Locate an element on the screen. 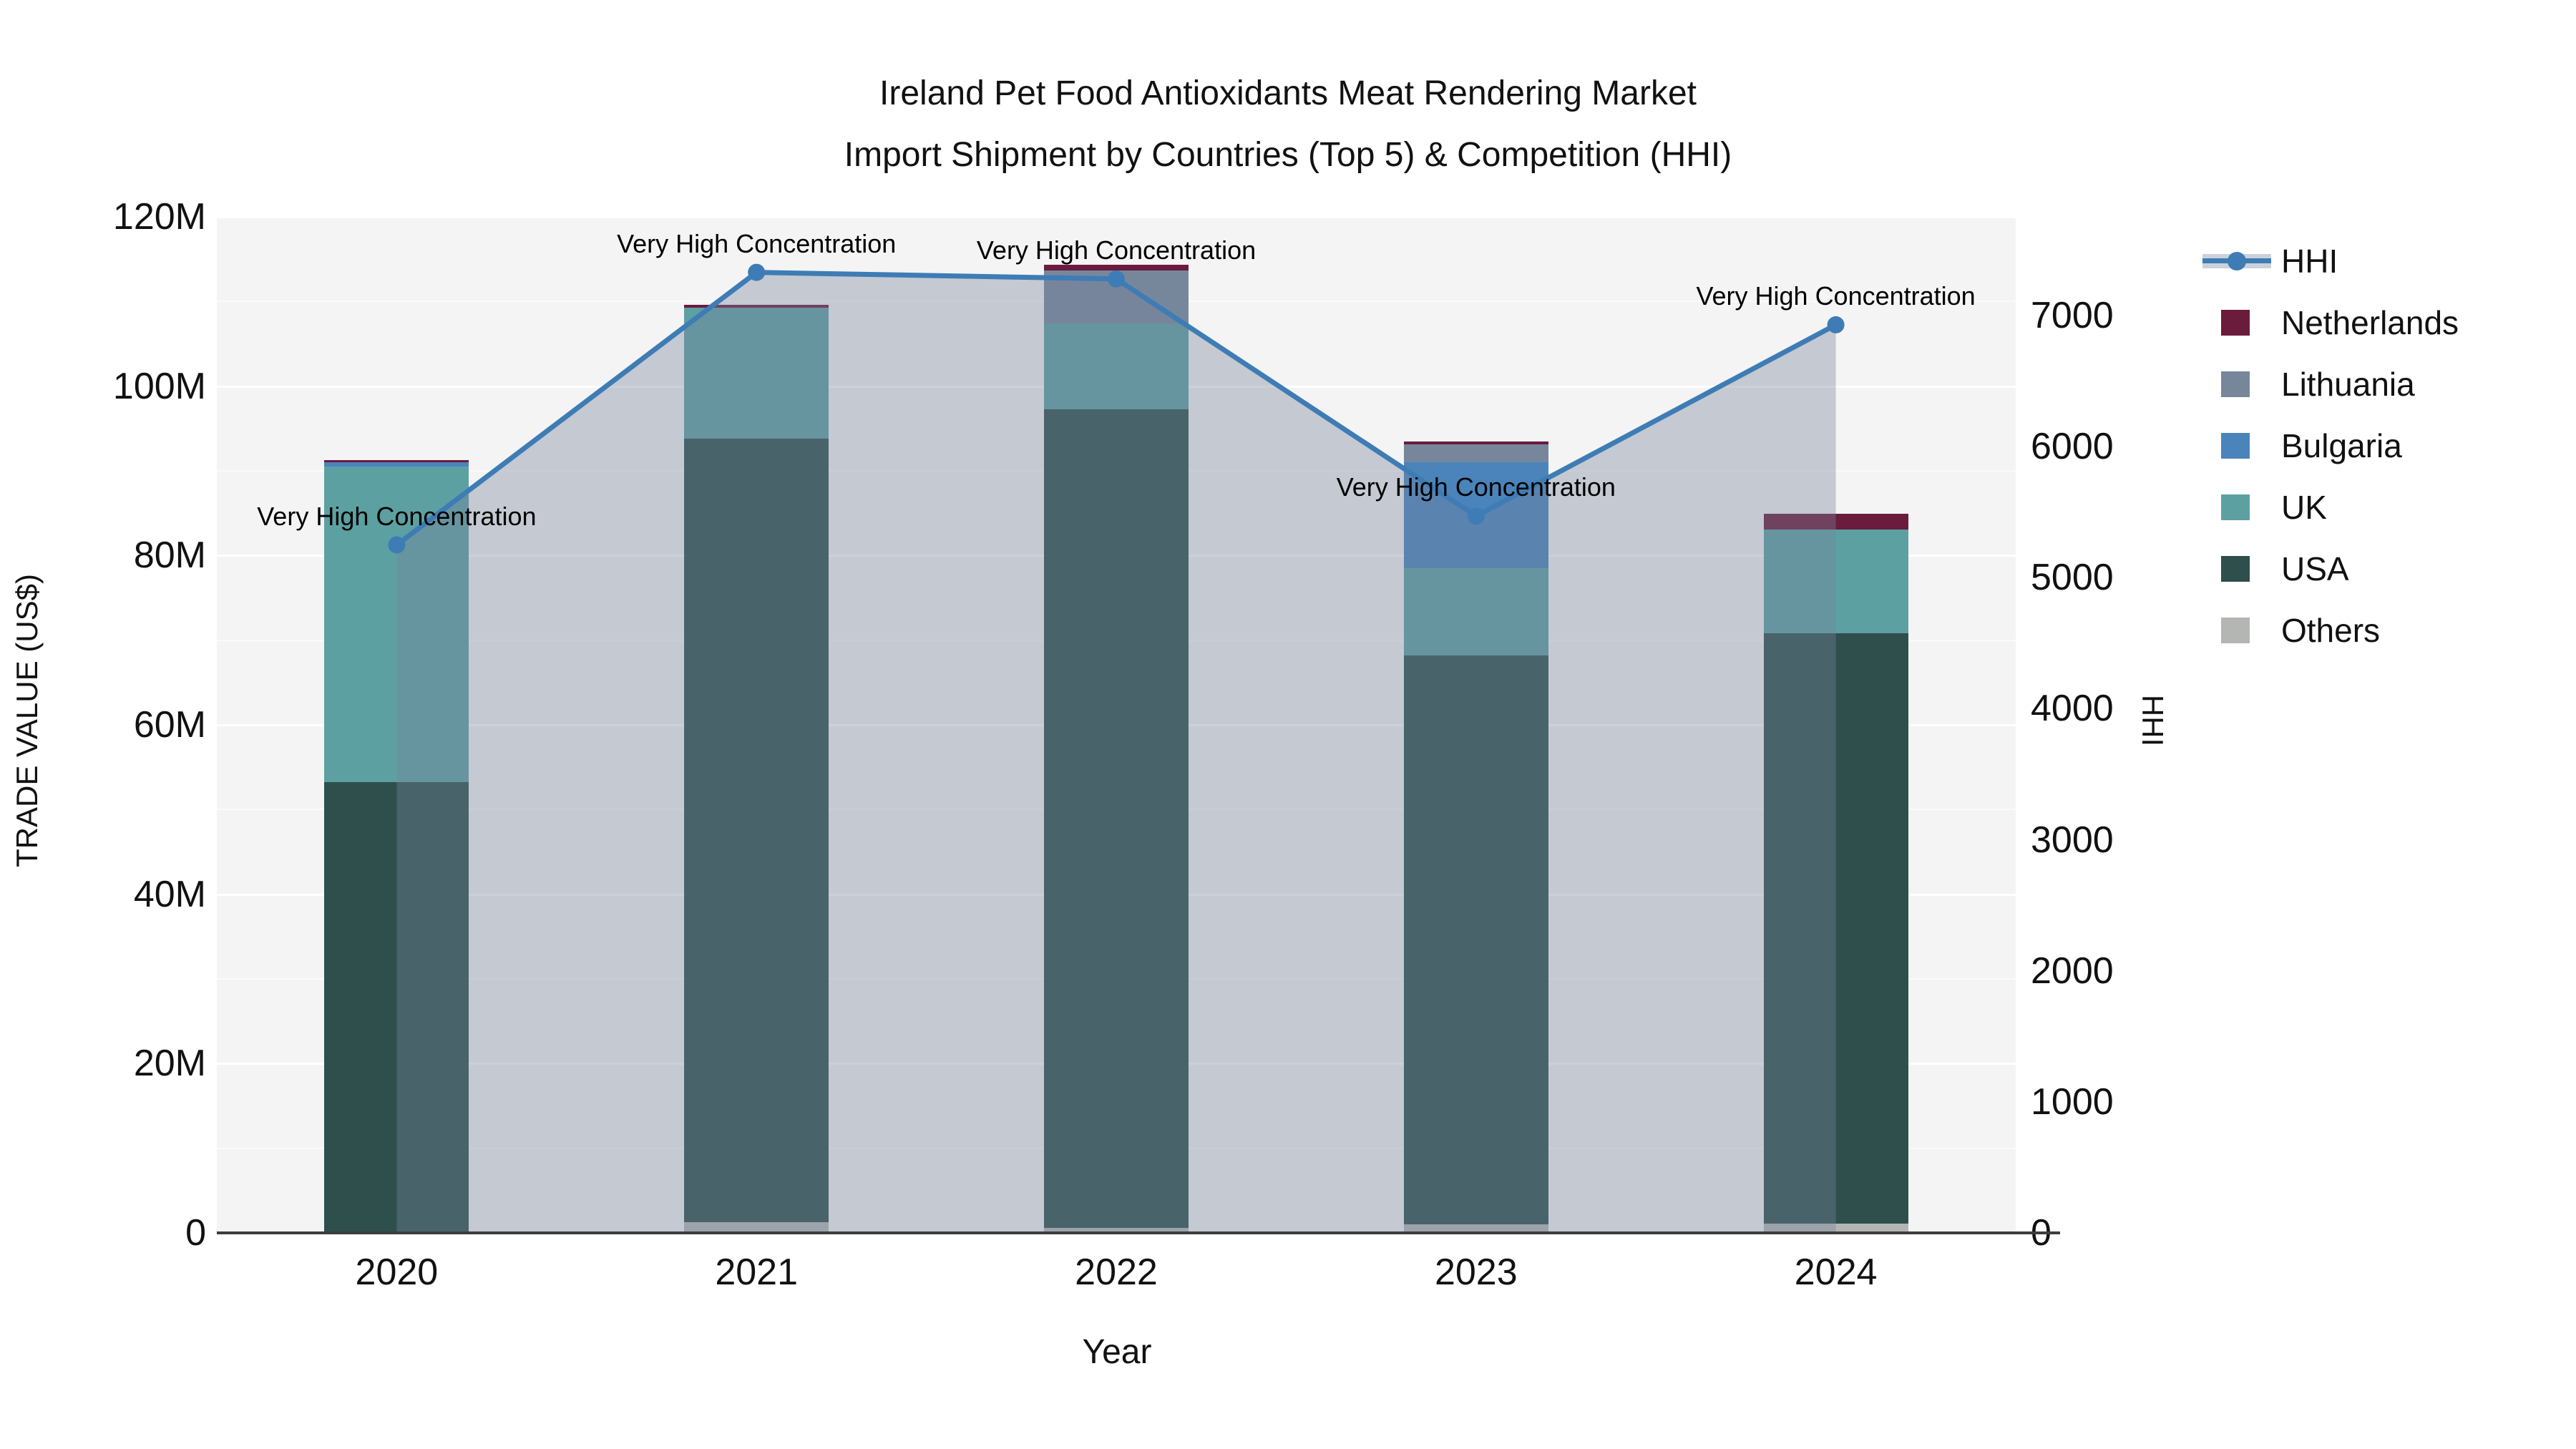  legend-label-usa: USA is located at coordinates (2315, 568).